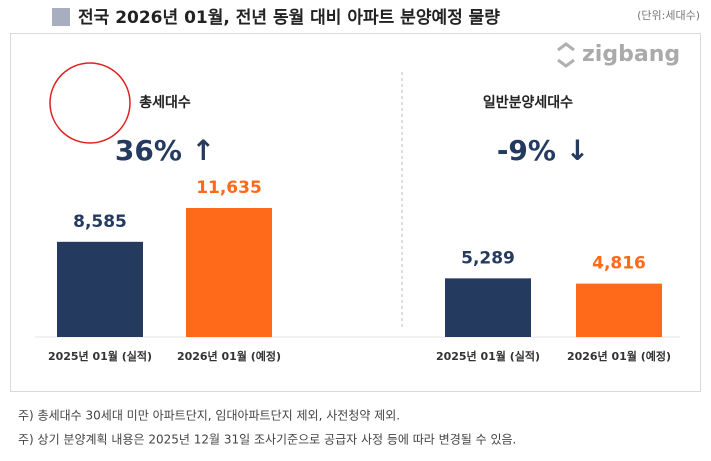 This screenshot has width=711, height=461. Describe the element at coordinates (90, 103) in the screenshot. I see `highlight-circle` at that location.